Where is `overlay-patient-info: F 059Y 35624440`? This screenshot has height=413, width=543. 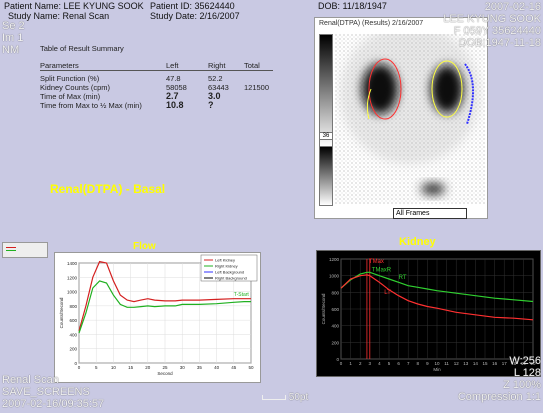 overlay-patient-info: F 059Y 35624440 is located at coordinates (497, 31).